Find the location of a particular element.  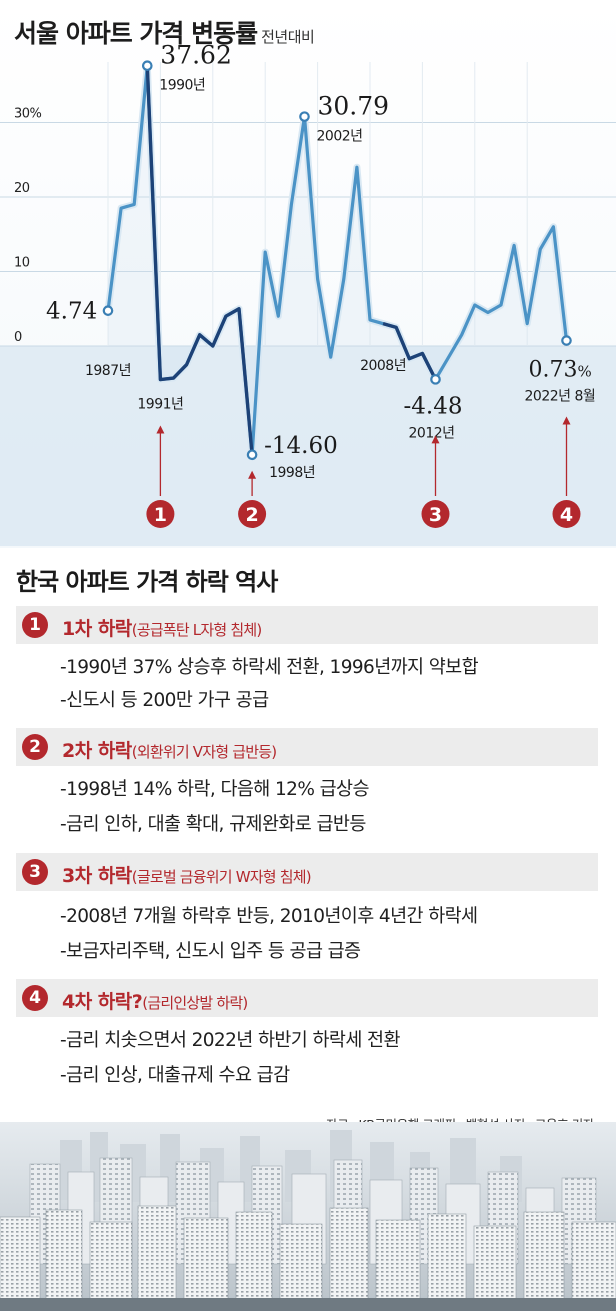

period-1-bullet: -신도시 등 200만 가구 공급 is located at coordinates (164, 700).